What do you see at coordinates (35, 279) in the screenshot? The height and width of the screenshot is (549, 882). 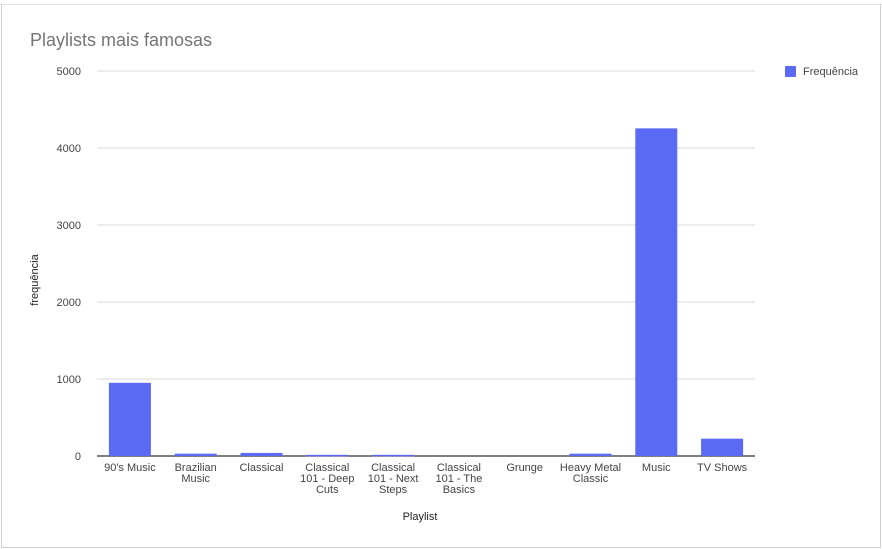 I see `y-axis-title: frequência` at bounding box center [35, 279].